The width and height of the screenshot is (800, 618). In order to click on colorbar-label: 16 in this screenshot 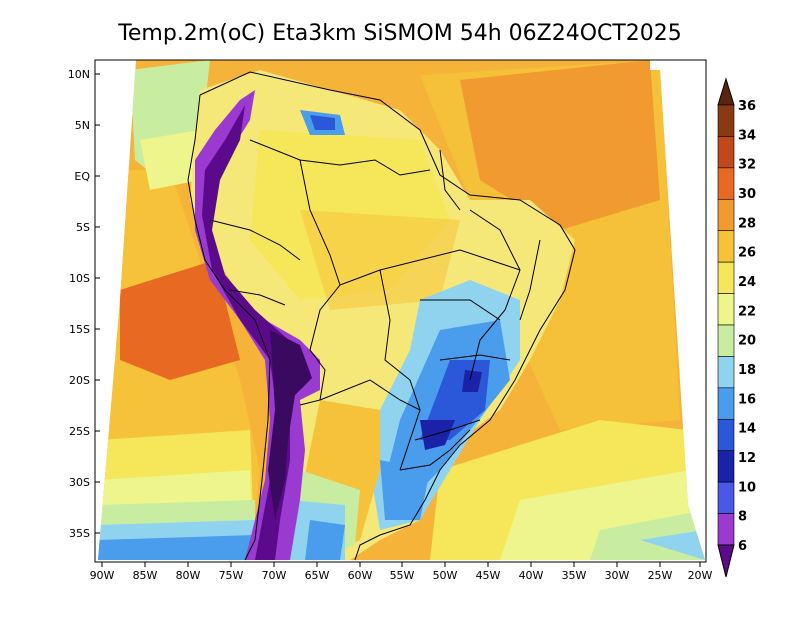, I will do `click(747, 399)`.